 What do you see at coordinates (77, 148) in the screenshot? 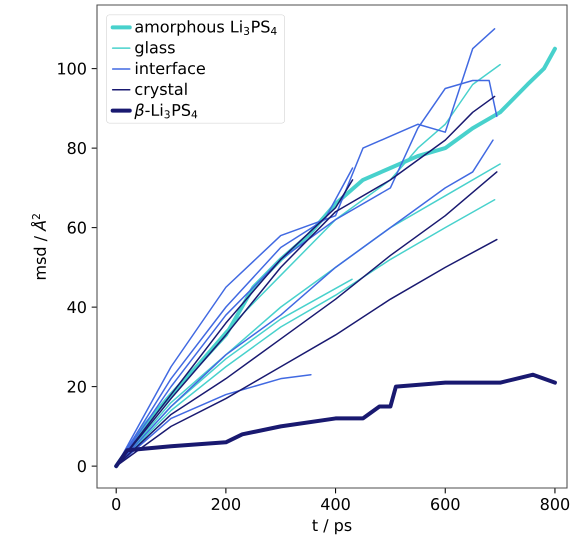
I see `y-tick-label: 80` at bounding box center [77, 148].